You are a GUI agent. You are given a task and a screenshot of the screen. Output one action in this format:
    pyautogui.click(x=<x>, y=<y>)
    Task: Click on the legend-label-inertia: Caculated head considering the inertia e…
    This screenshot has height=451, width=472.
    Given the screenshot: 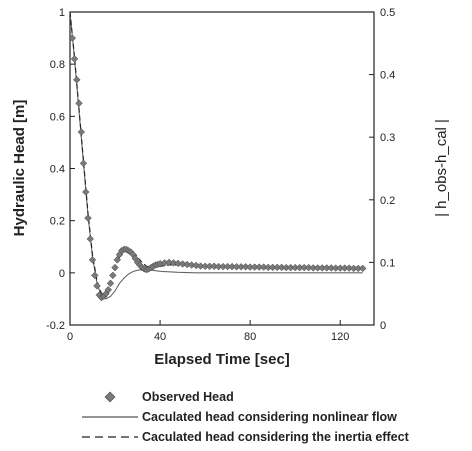 What is the action you would take?
    pyautogui.click(x=275, y=437)
    